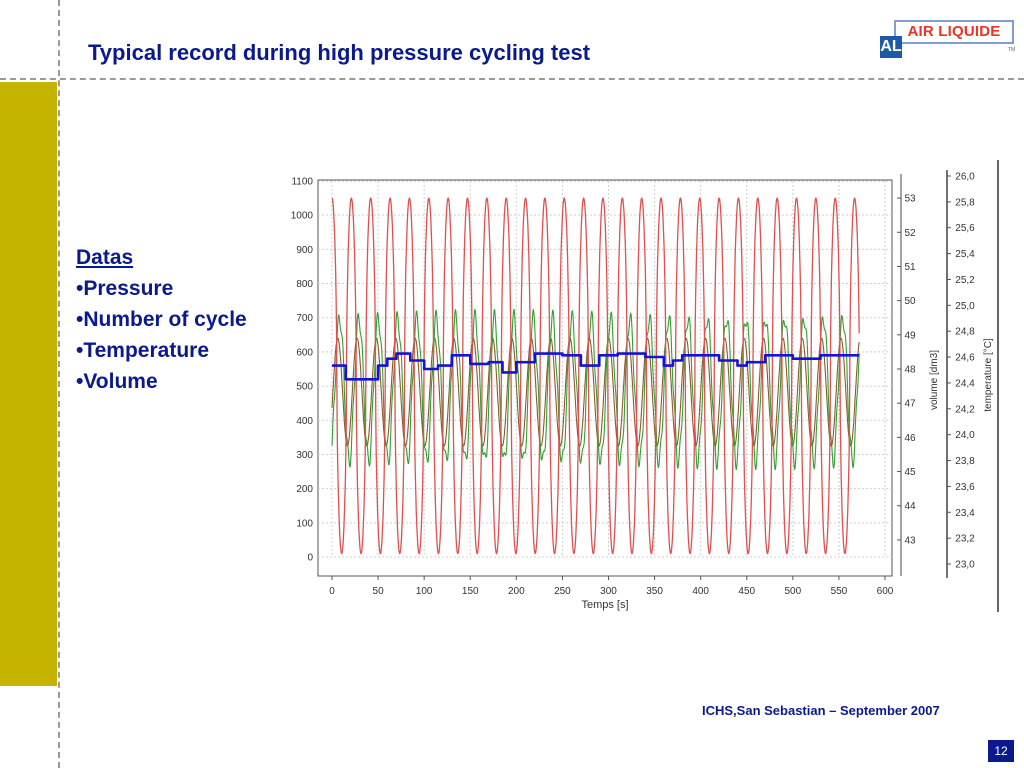 The image size is (1024, 768). I want to click on x-tick-label: 600, so click(885, 591).